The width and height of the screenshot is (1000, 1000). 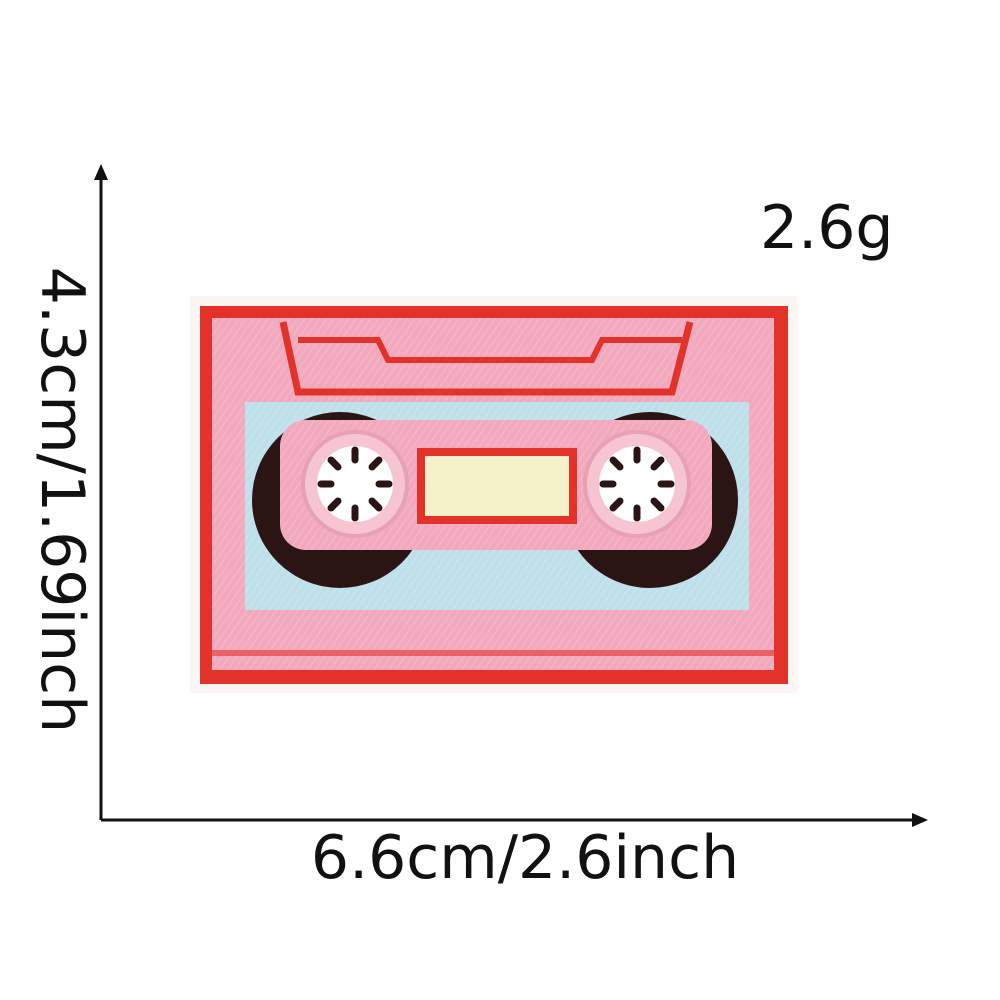 I want to click on vertical-arrow-head, so click(x=101, y=172).